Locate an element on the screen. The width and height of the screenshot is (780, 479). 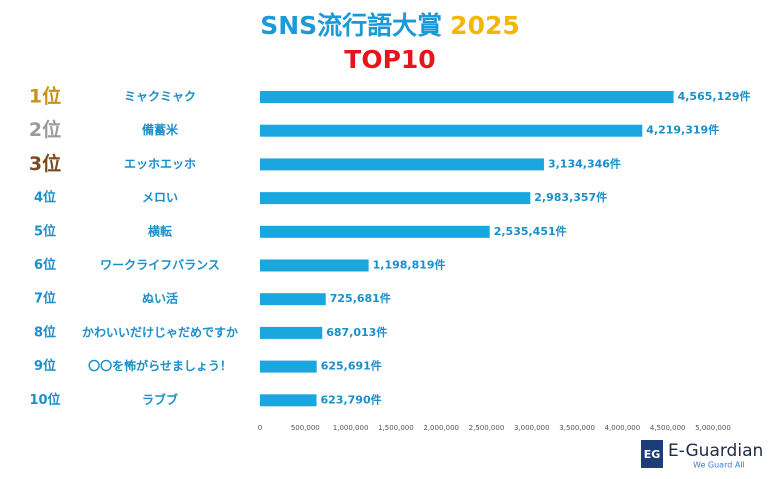
category-label: 備蓄米 is located at coordinates (160, 129).